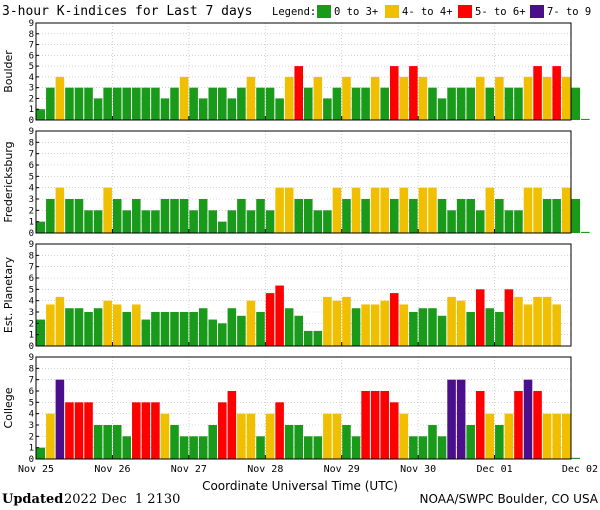 The height and width of the screenshot is (510, 600). Describe the element at coordinates (8, 71) in the screenshot. I see `panel-label: Boulder` at that location.